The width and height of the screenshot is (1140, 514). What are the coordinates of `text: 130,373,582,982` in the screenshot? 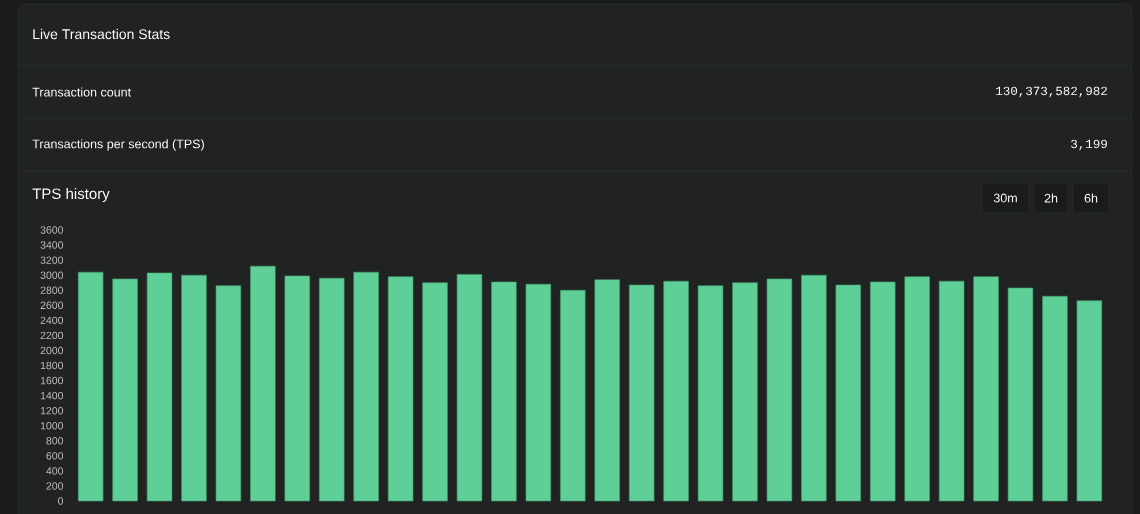 It's located at (1051, 92).